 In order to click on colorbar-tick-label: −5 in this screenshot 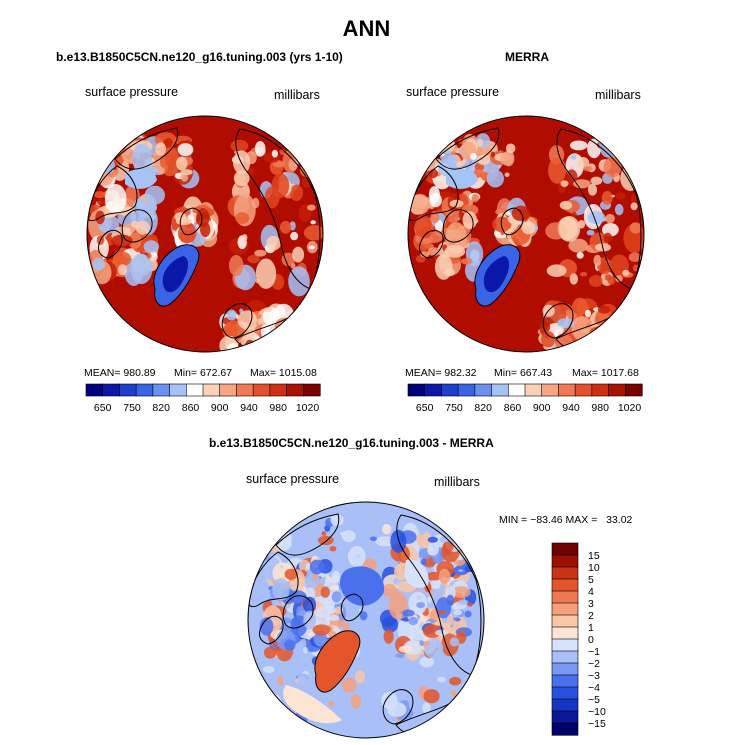, I will do `click(594, 700)`.